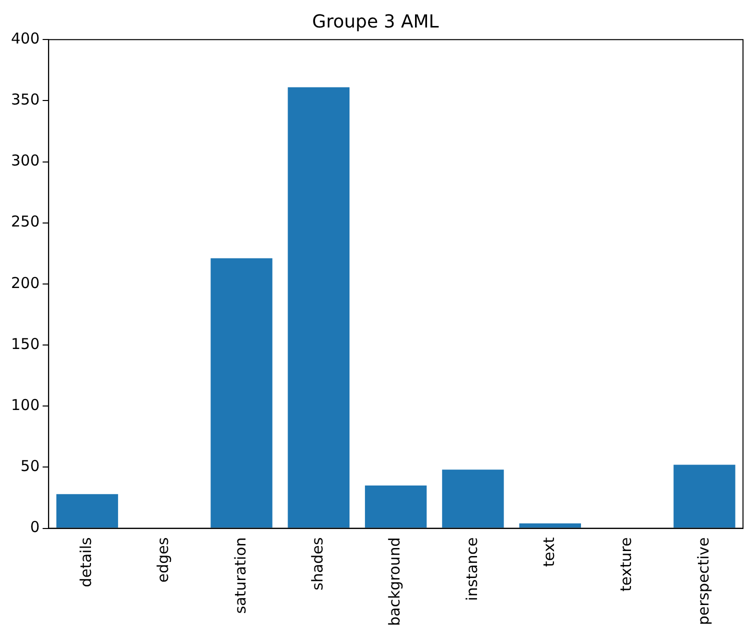 The width and height of the screenshot is (753, 637). What do you see at coordinates (25, 405) in the screenshot?
I see `y-tick-label: 100` at bounding box center [25, 405].